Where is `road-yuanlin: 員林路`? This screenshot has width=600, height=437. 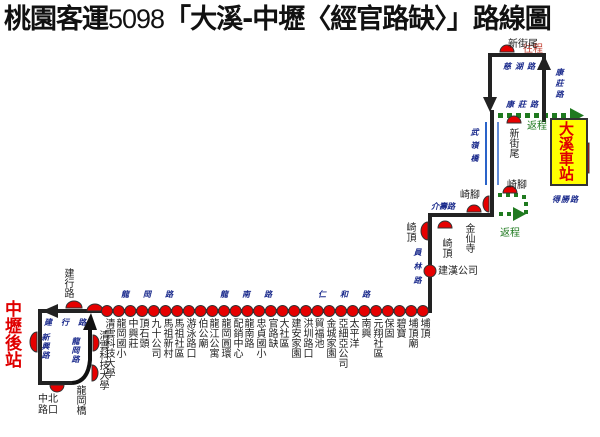 road-yuanlin: 員林路 is located at coordinates (417, 269).